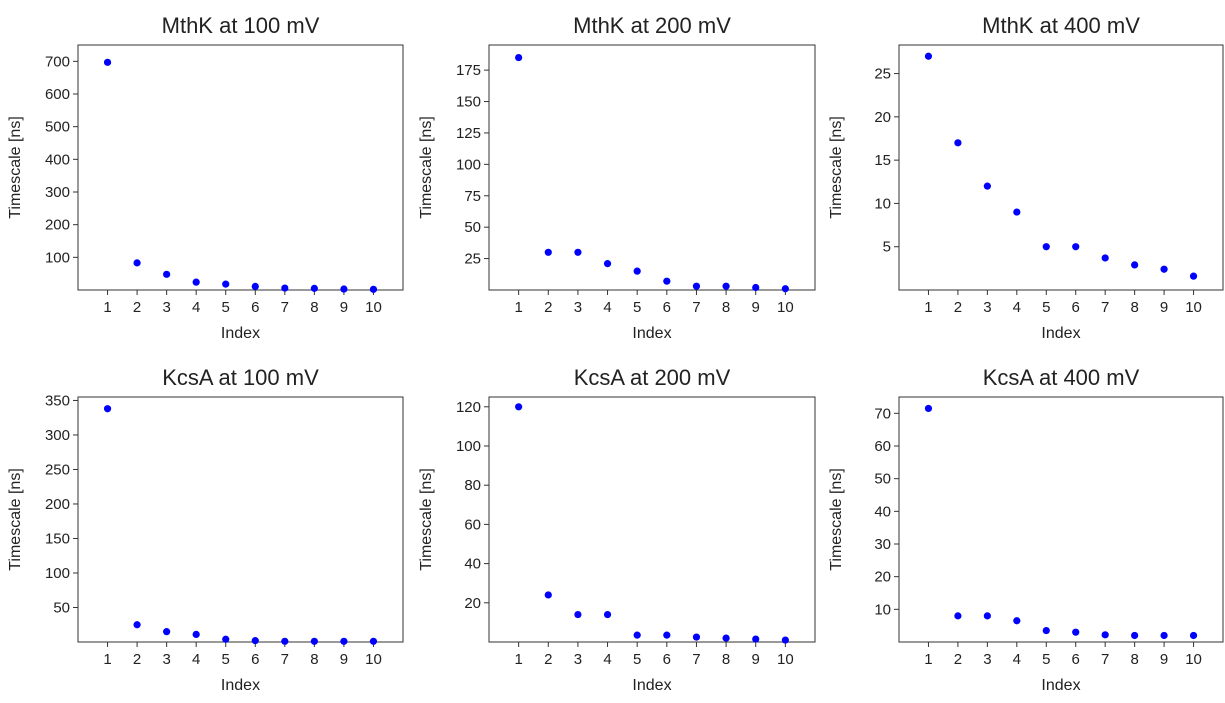 This screenshot has height=703, width=1225. What do you see at coordinates (57, 159) in the screenshot?
I see `y-tick-label: 400` at bounding box center [57, 159].